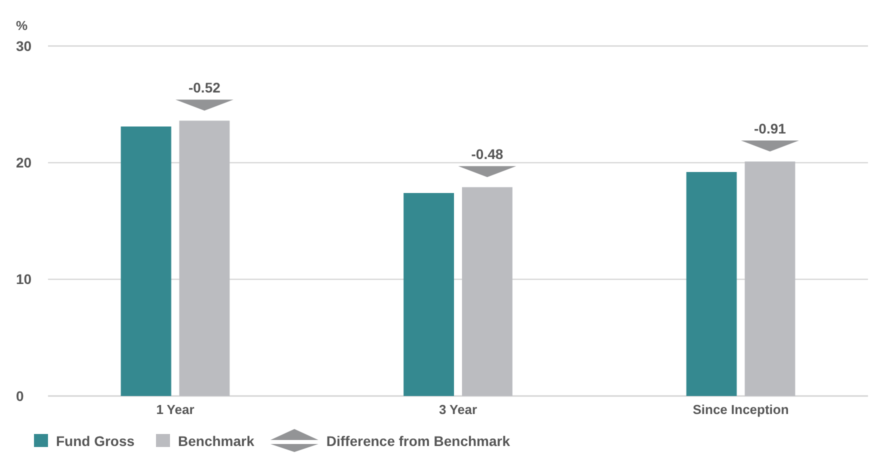 The image size is (884, 464). Describe the element at coordinates (204, 88) in the screenshot. I see `annotation: -0.52` at that location.